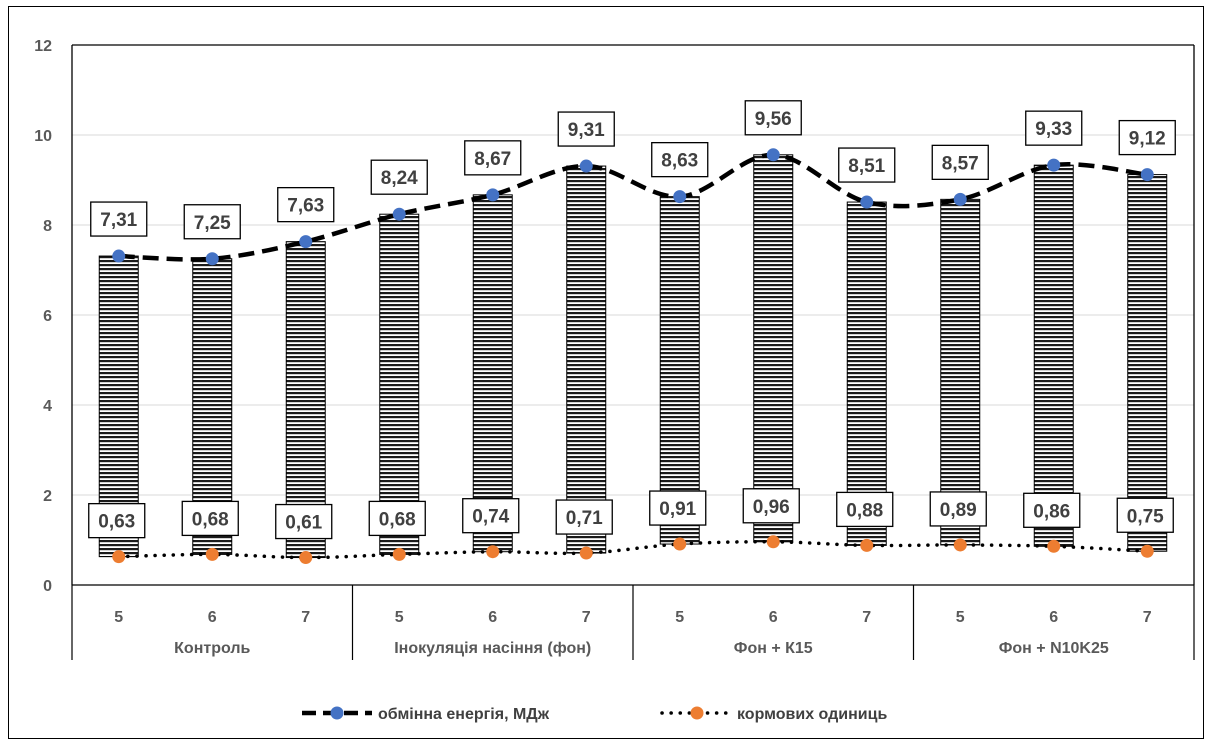  What do you see at coordinates (47, 406) in the screenshot?
I see `y-tick-label: 4` at bounding box center [47, 406].